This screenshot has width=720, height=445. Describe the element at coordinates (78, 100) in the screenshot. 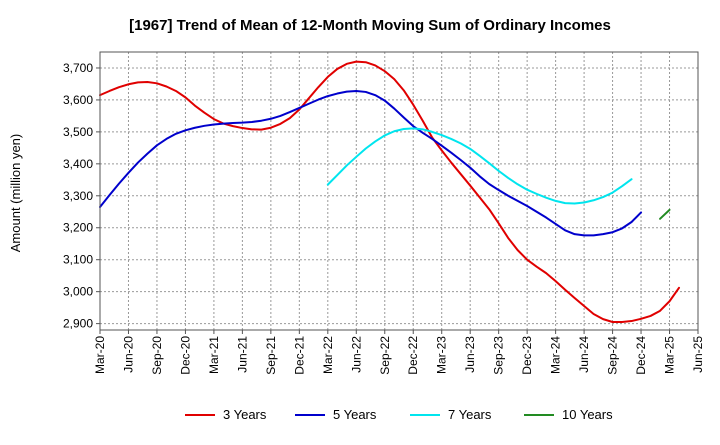

I see `y-tick-label: 3,600` at that location.